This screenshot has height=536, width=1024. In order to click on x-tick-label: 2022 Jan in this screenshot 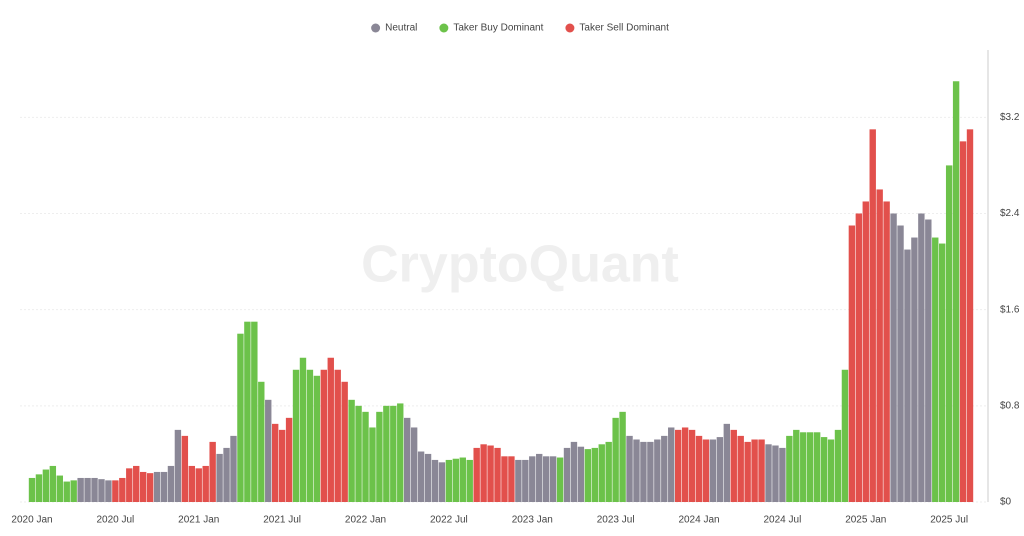, I will do `click(365, 520)`.